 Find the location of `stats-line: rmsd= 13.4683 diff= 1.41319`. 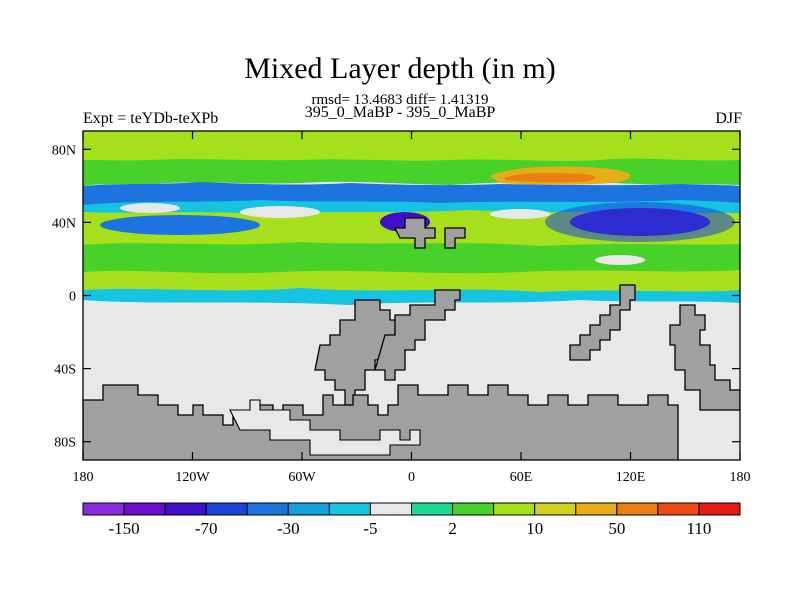

stats-line: rmsd= 13.4683 diff= 1.41319 is located at coordinates (400, 100).